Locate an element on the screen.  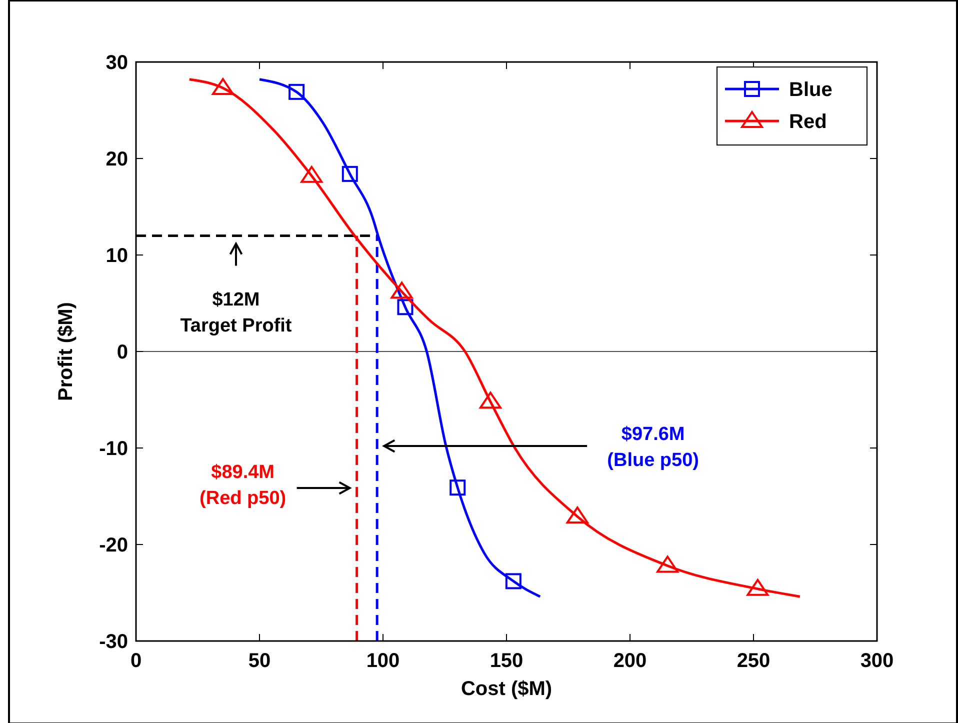
ref-line-label: $89.4M (Red p50) is located at coordinates (243, 485).